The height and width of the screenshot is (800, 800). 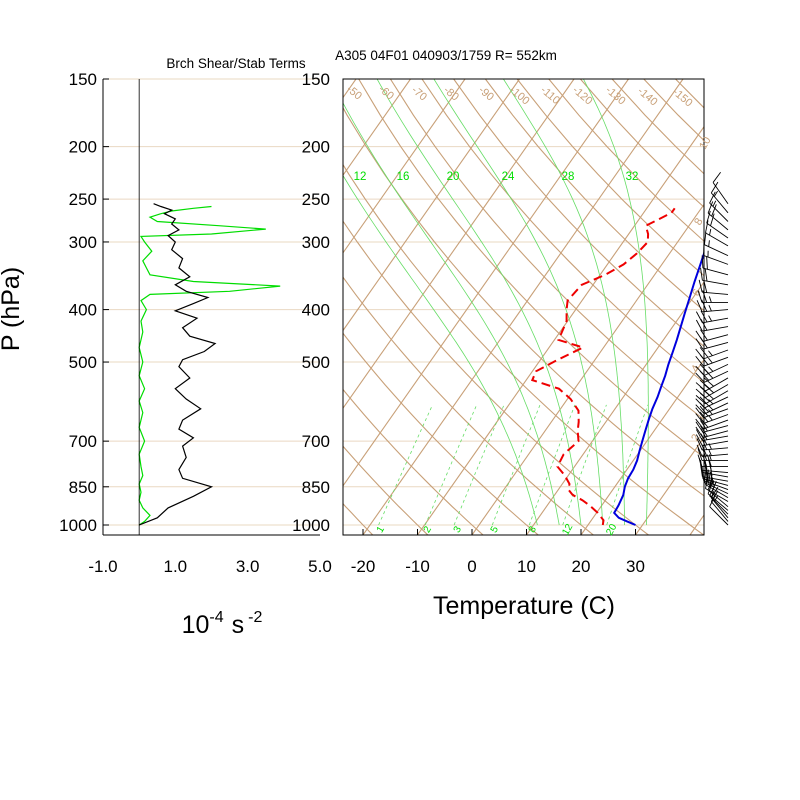 I want to click on mixing-ratio-label: 12, so click(x=567, y=530).